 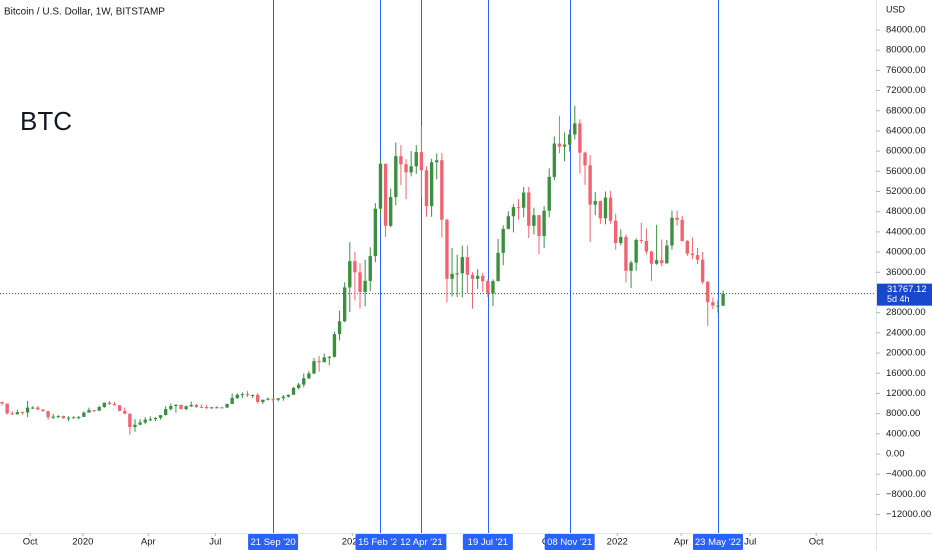 I want to click on y-tick-label: 8000.00, so click(x=903, y=413).